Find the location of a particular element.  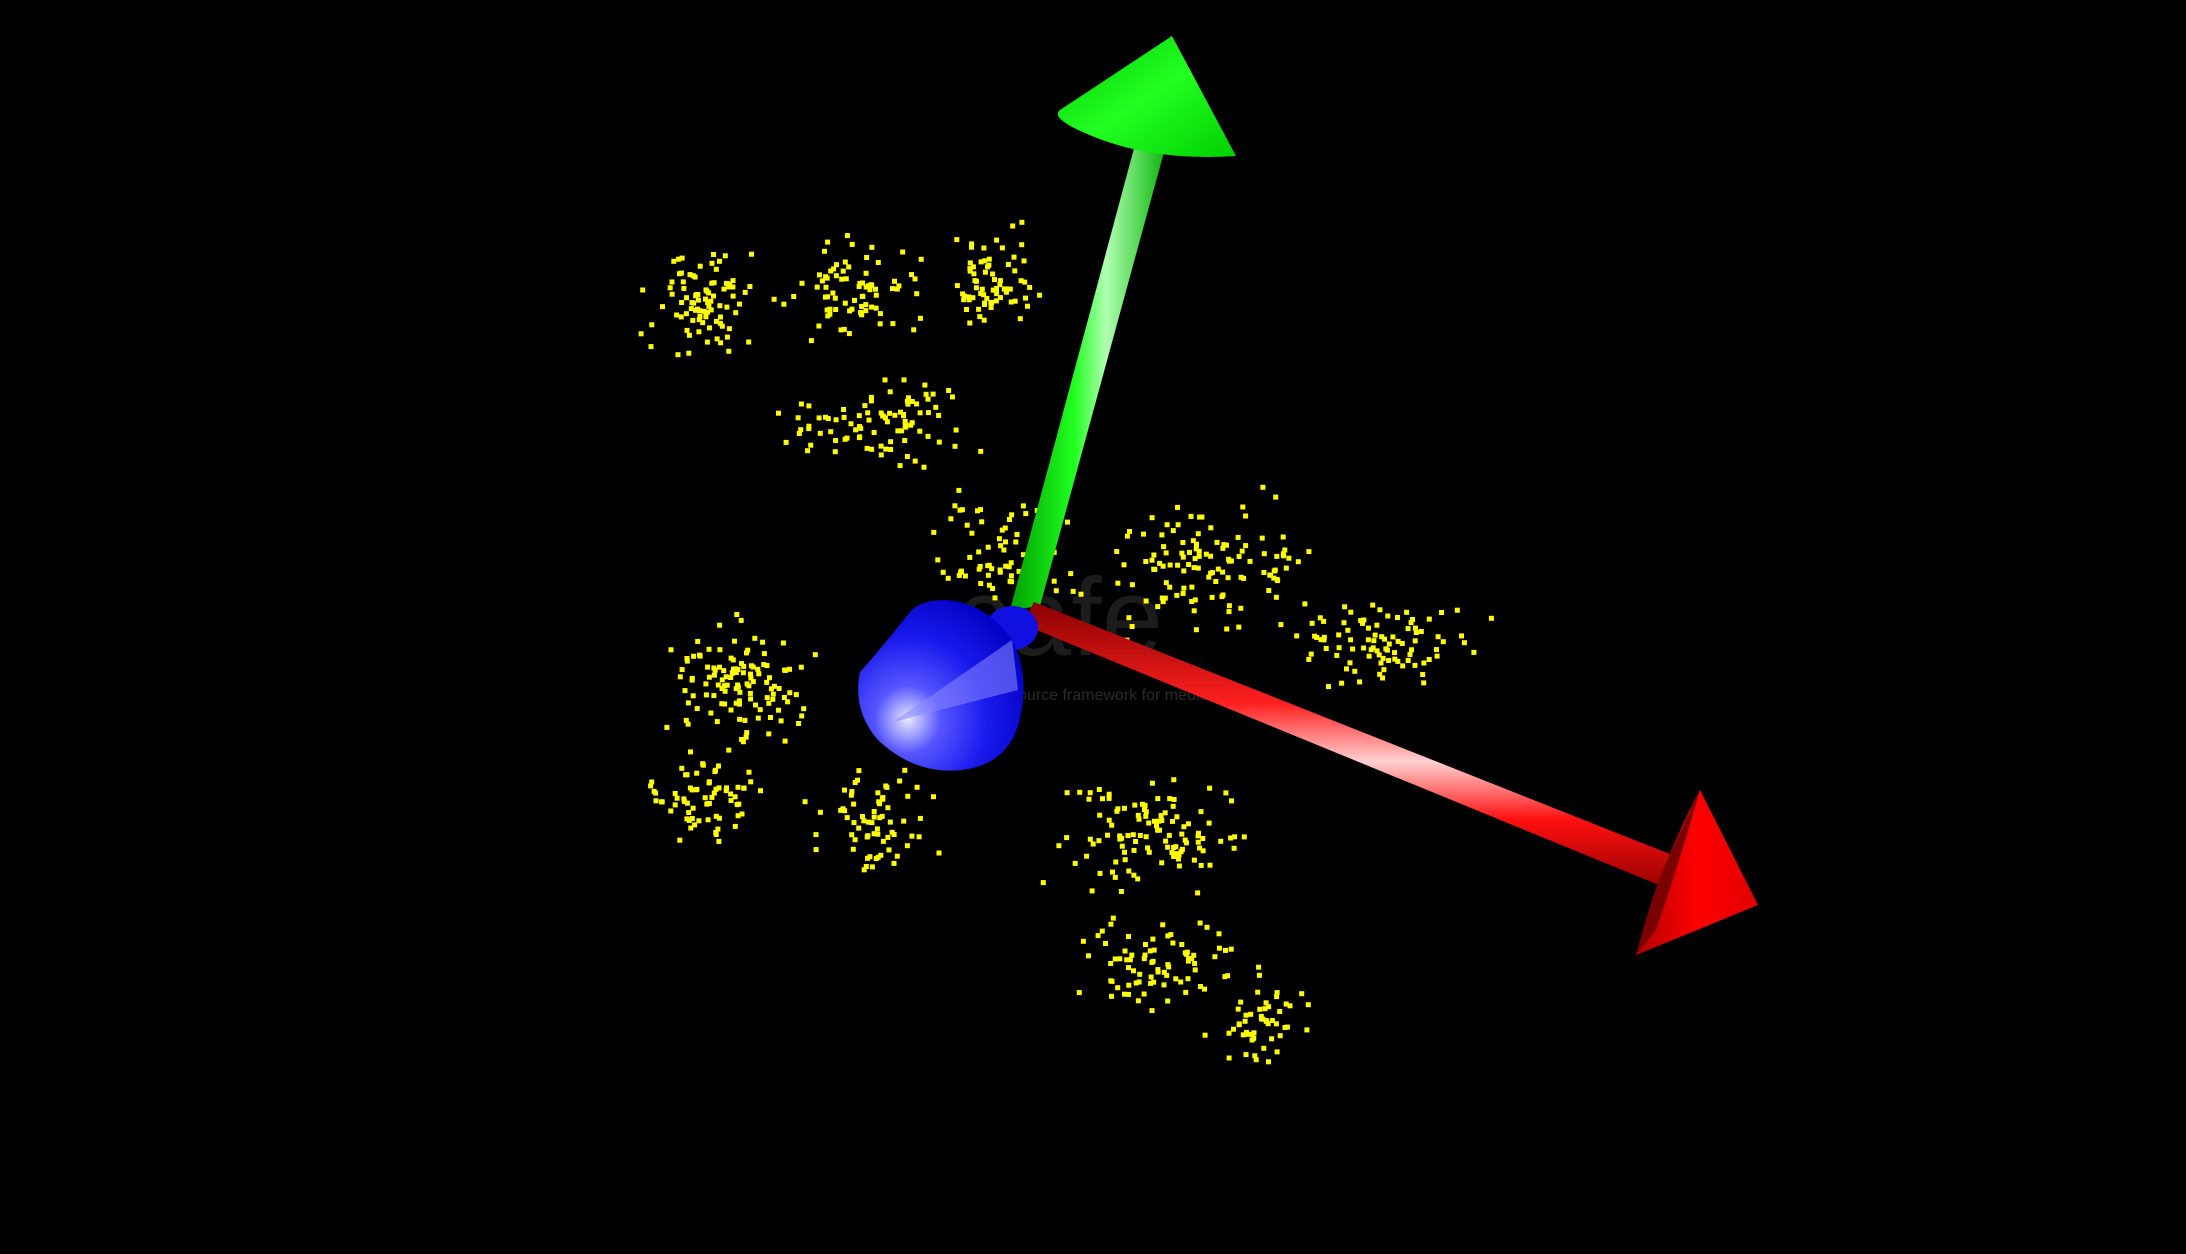

z-axis-cone-base is located at coordinates (941, 685).